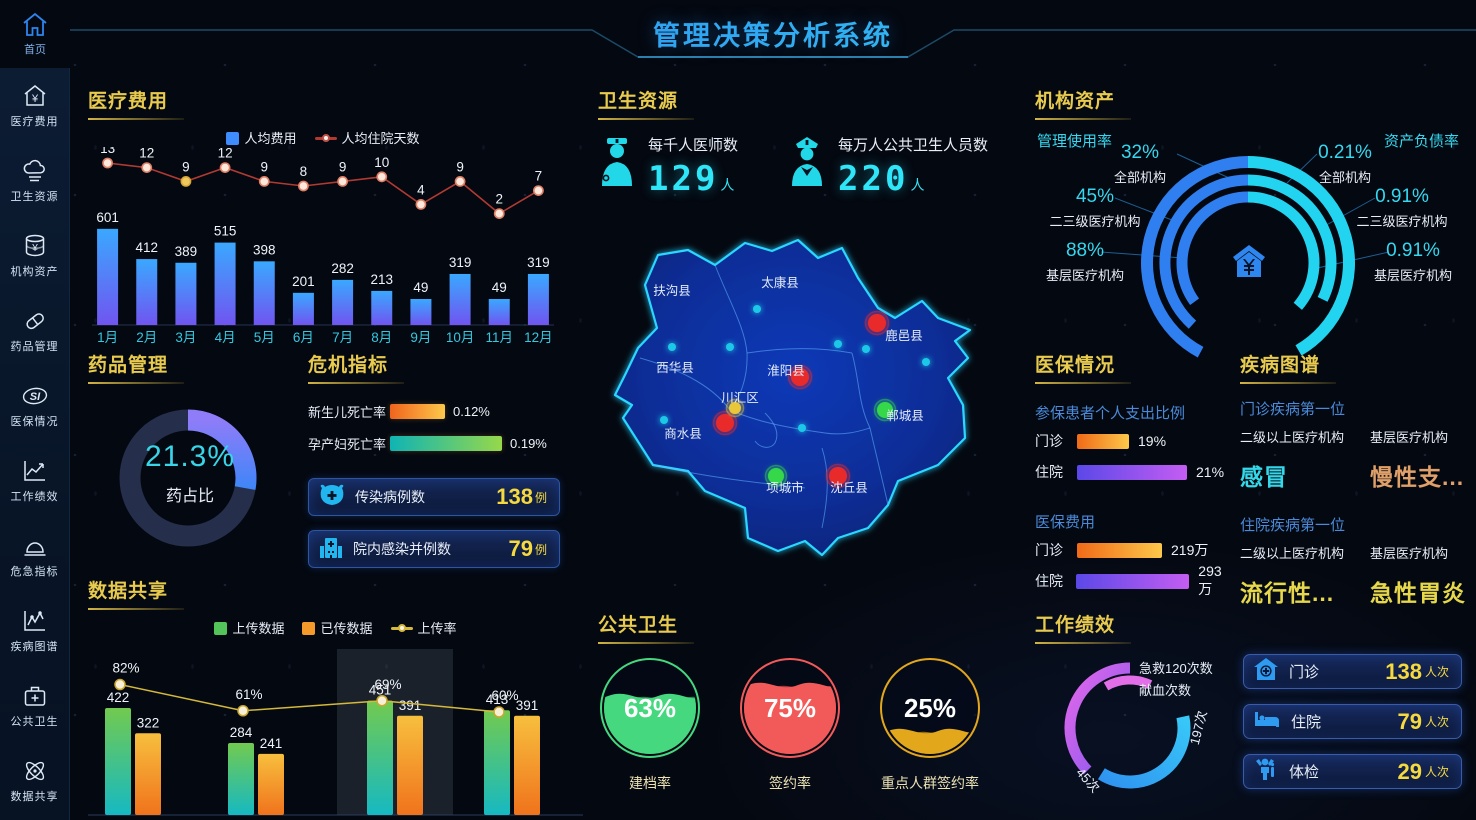  I want to click on gauge-row: 63% 建档率 75% 签约率 25% 重点人群签约率, so click(804, 724).